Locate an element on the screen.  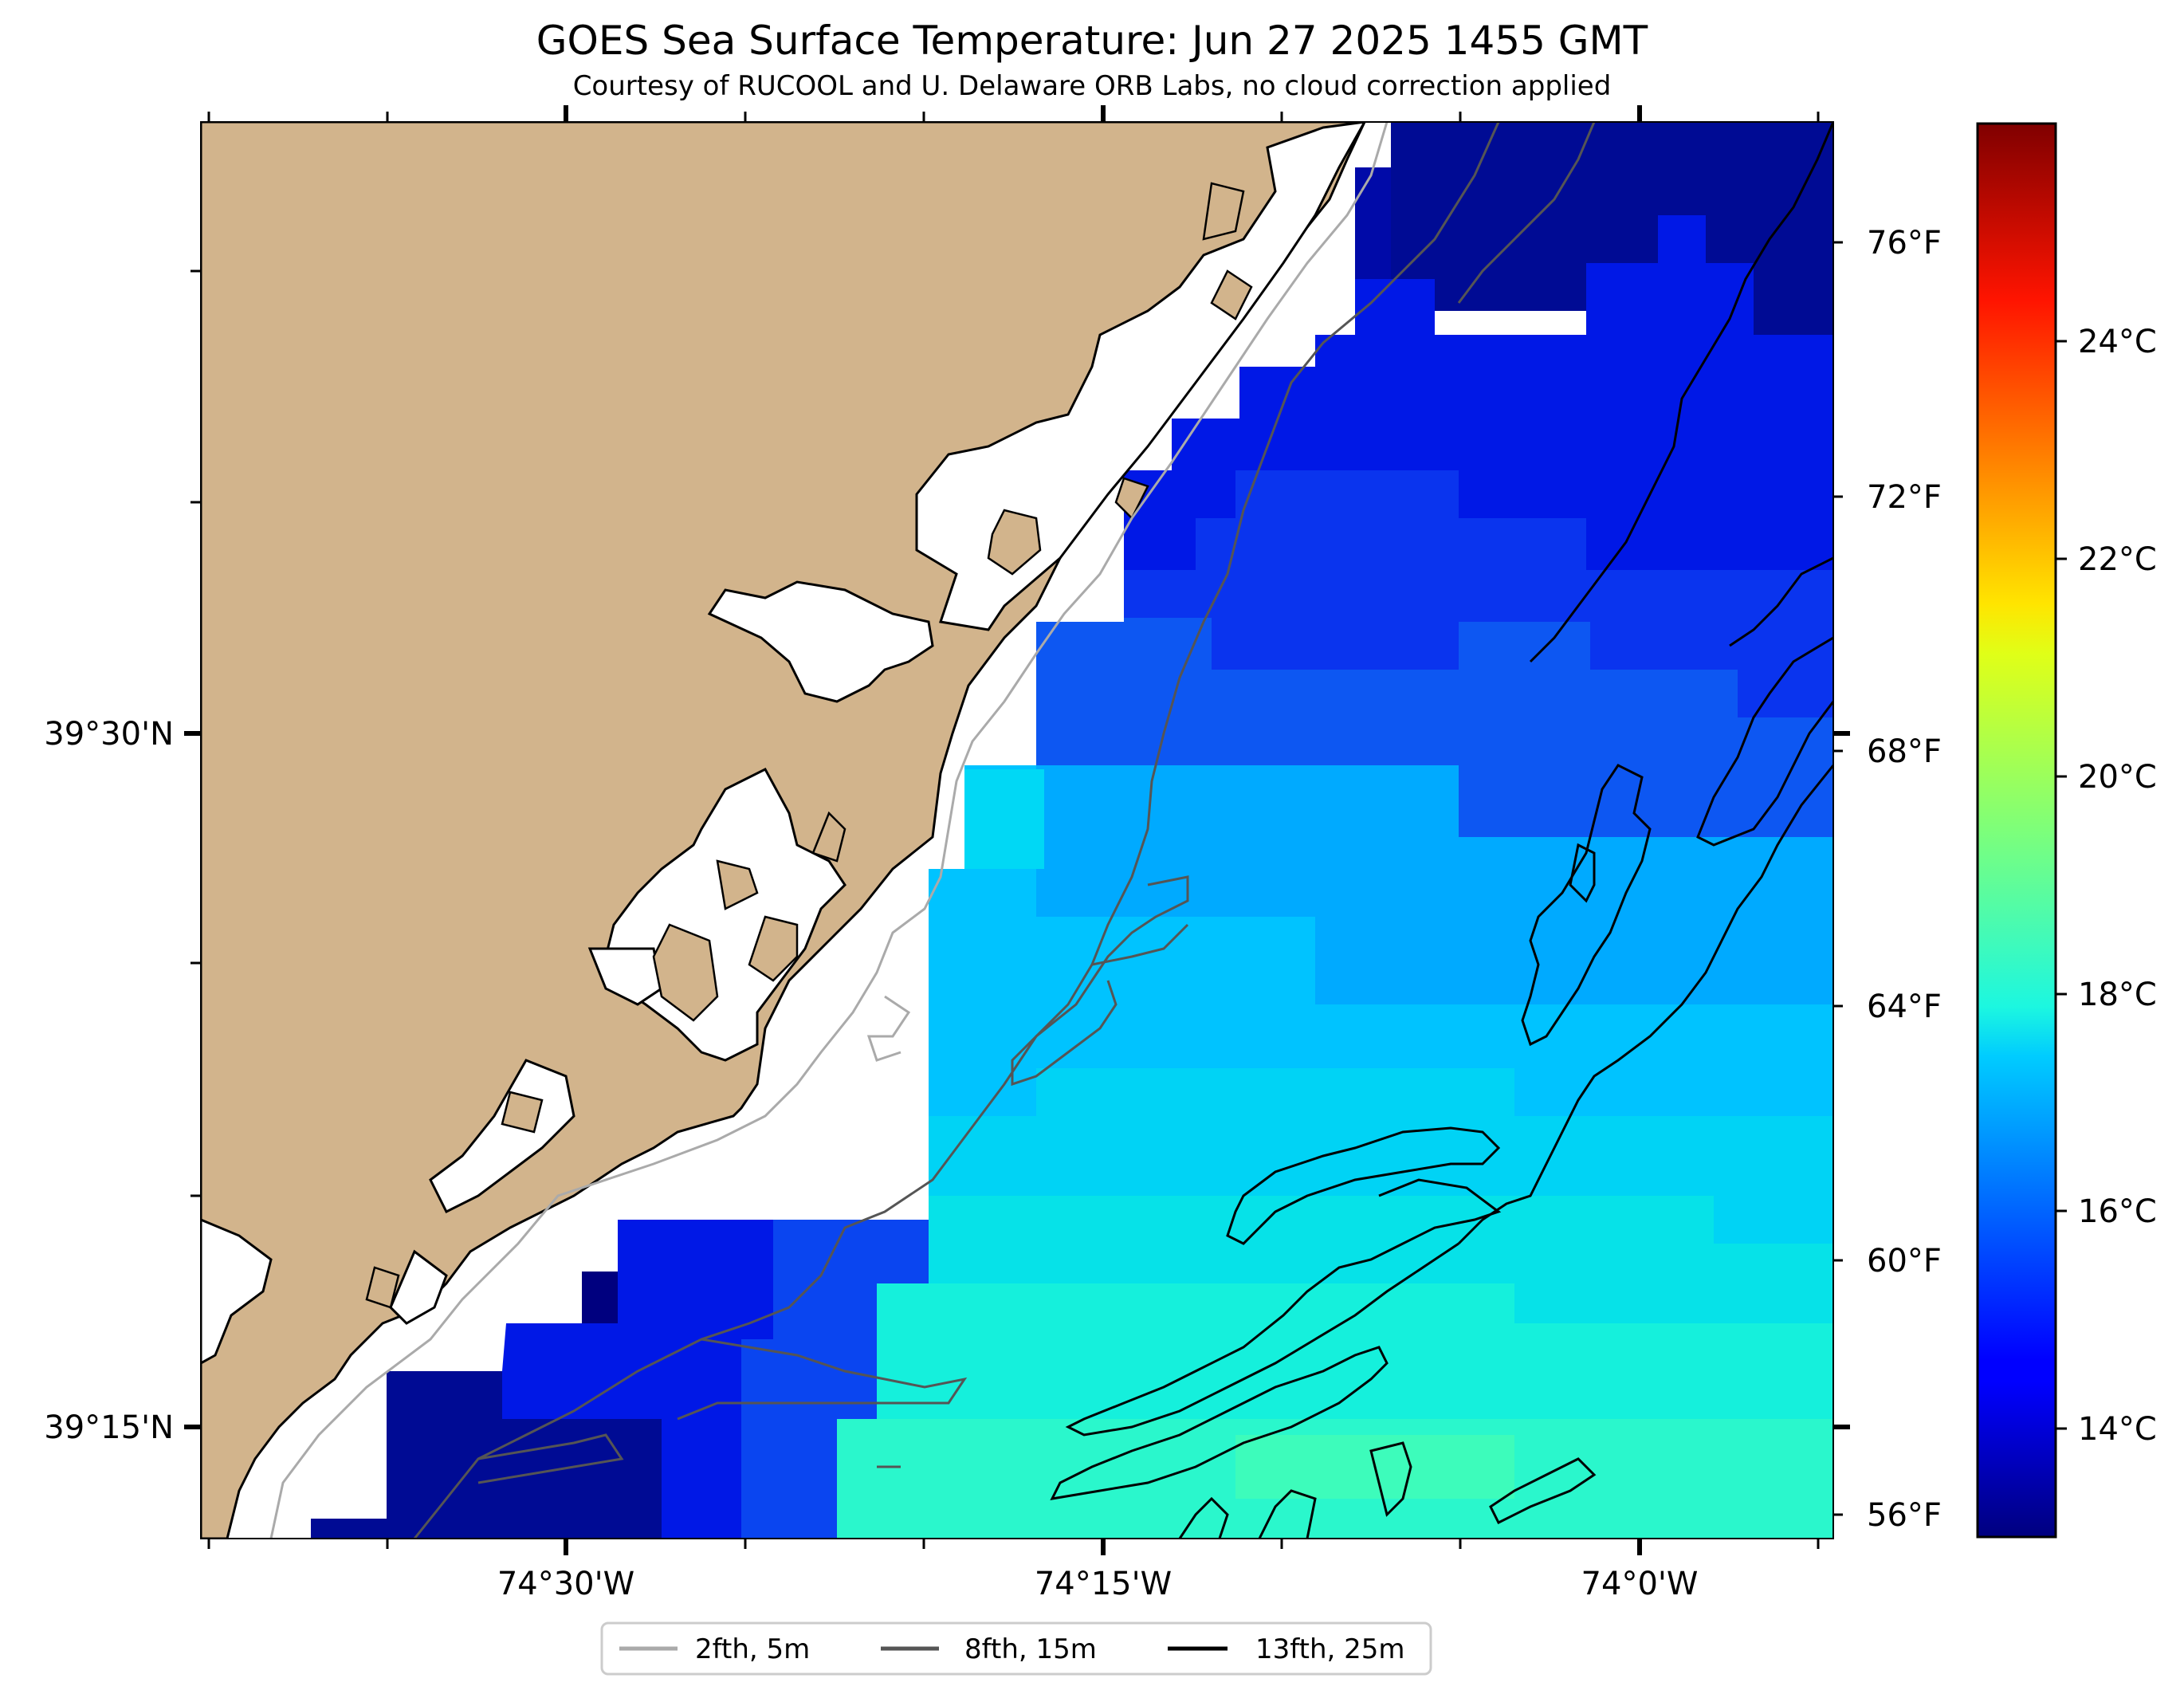
colorbar: 14°C 16°C 18°C 20°C 22°C 24°C is located at coordinates (2066, 830).